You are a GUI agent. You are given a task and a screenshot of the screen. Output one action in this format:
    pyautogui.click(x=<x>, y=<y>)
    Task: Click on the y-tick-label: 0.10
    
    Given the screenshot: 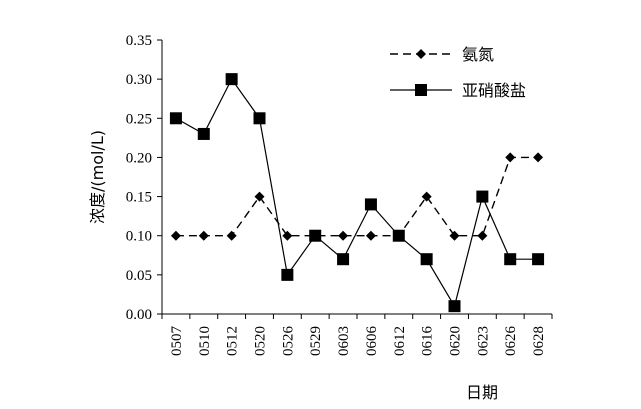 What is the action you would take?
    pyautogui.click(x=139, y=237)
    